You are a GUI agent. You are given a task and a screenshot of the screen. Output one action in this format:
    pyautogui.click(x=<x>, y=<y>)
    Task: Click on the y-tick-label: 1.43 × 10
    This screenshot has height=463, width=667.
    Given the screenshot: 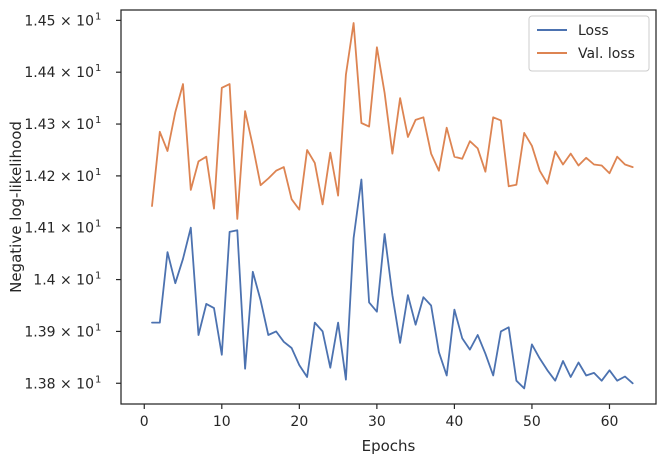 What is the action you would take?
    pyautogui.click(x=59, y=125)
    